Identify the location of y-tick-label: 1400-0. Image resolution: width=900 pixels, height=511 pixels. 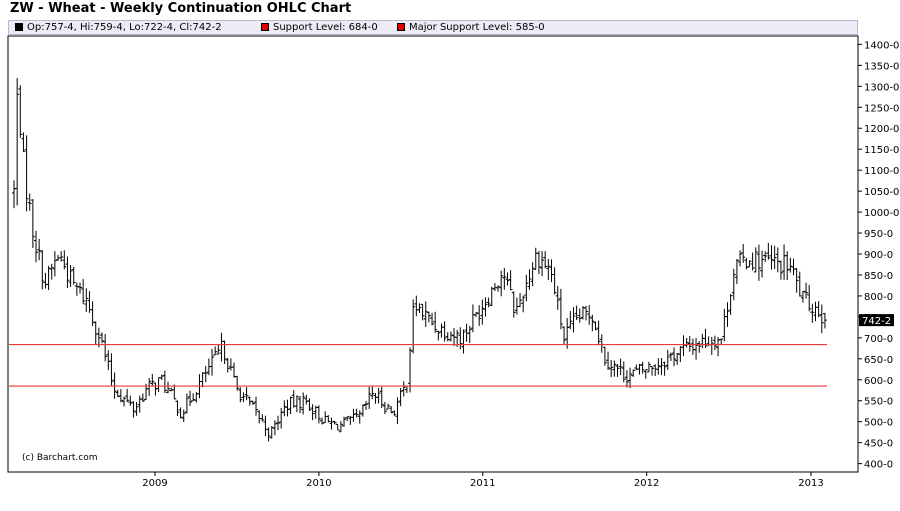
(881, 45).